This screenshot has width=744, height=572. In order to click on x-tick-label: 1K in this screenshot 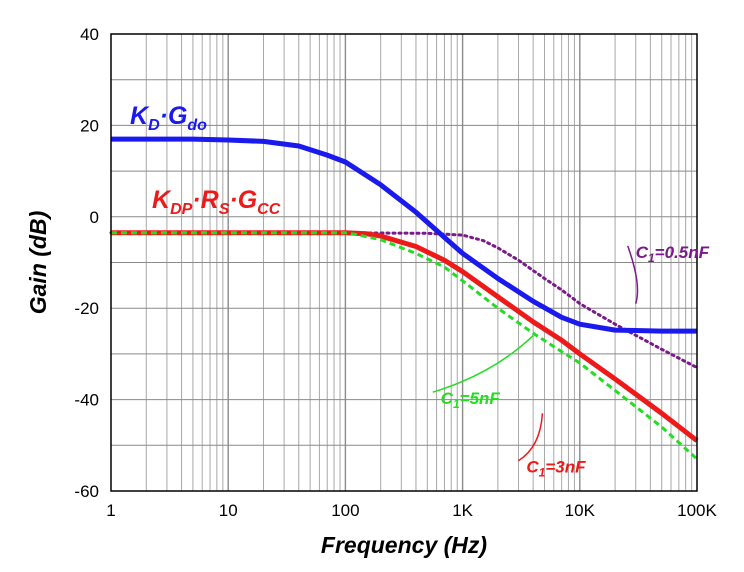, I will do `click(462, 510)`.